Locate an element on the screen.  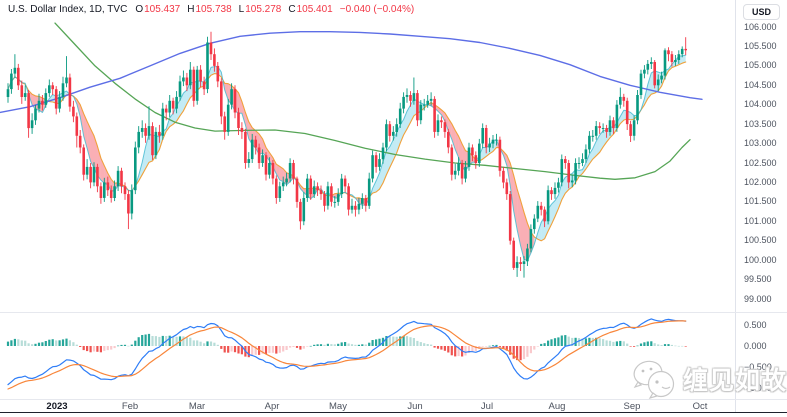
high-label: H is located at coordinates (191, 9).